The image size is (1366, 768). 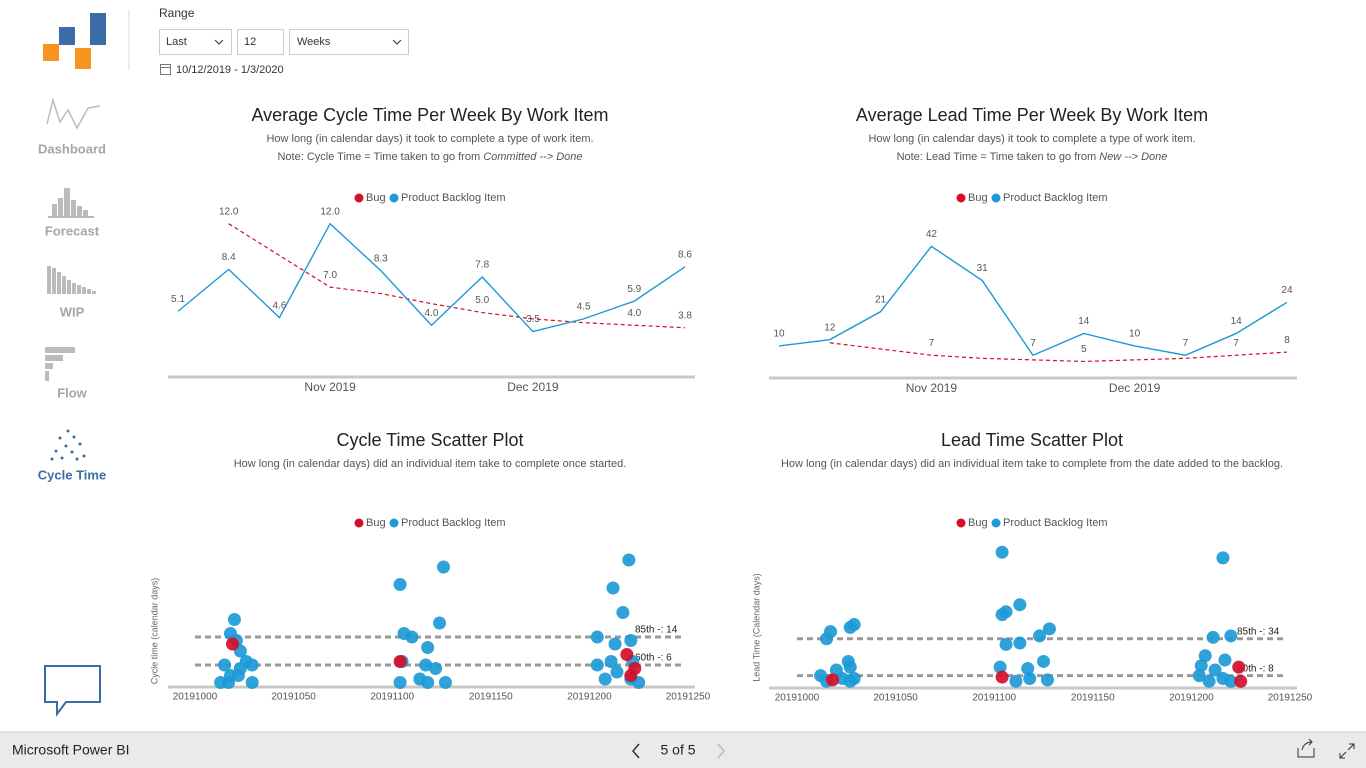 I want to click on data-label: 3.5, so click(x=533, y=319).